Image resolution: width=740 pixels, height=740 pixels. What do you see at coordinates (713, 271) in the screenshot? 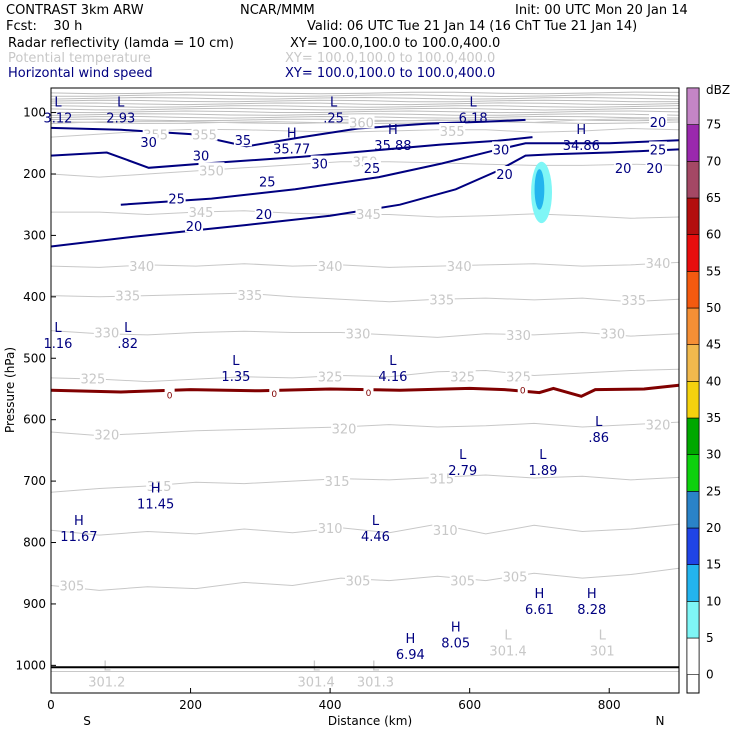
I see `colorbar-level-label: 55` at bounding box center [713, 271].